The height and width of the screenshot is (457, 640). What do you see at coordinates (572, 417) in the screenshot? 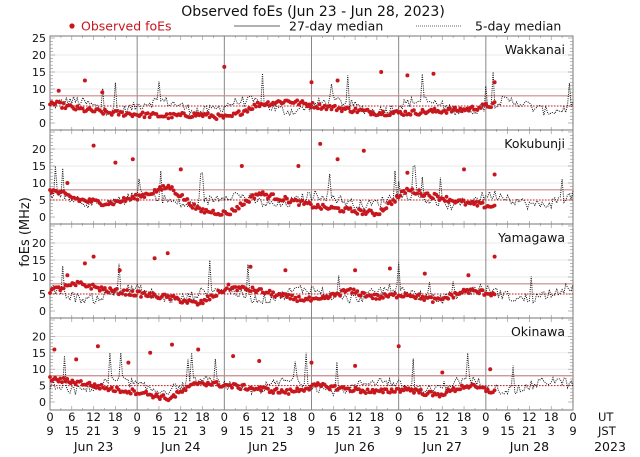
I see `x-tick-label-ut: 0` at bounding box center [572, 417].